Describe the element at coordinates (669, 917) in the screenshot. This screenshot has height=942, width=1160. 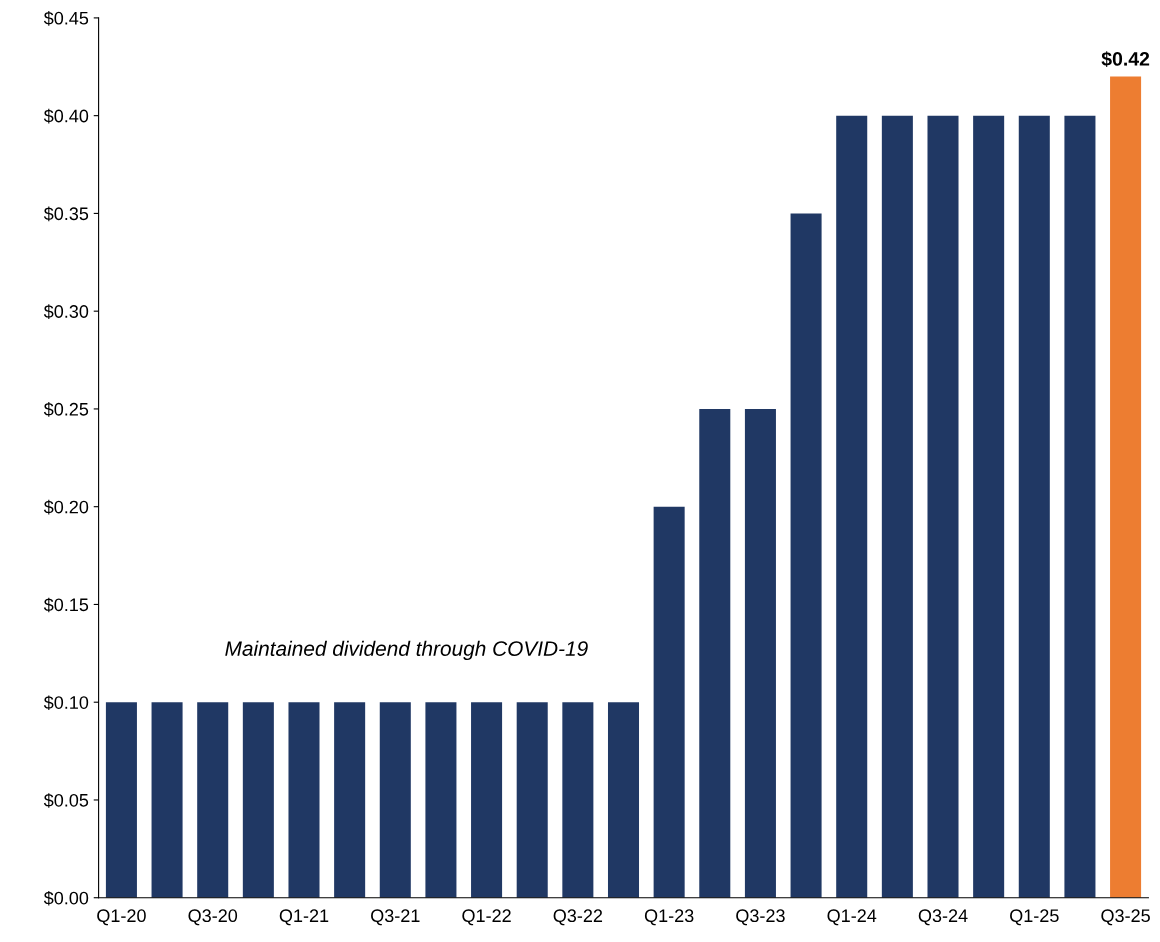
I see `x-tick-label: Q1-23` at that location.